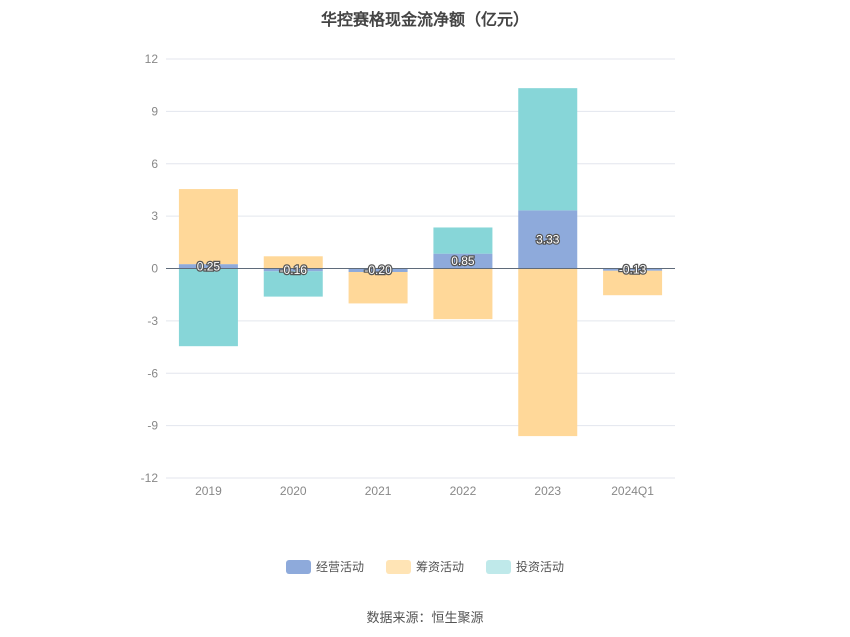 Image resolution: width=850 pixels, height=637 pixels. Describe the element at coordinates (154, 111) in the screenshot. I see `y-tick-label: 9` at that location.